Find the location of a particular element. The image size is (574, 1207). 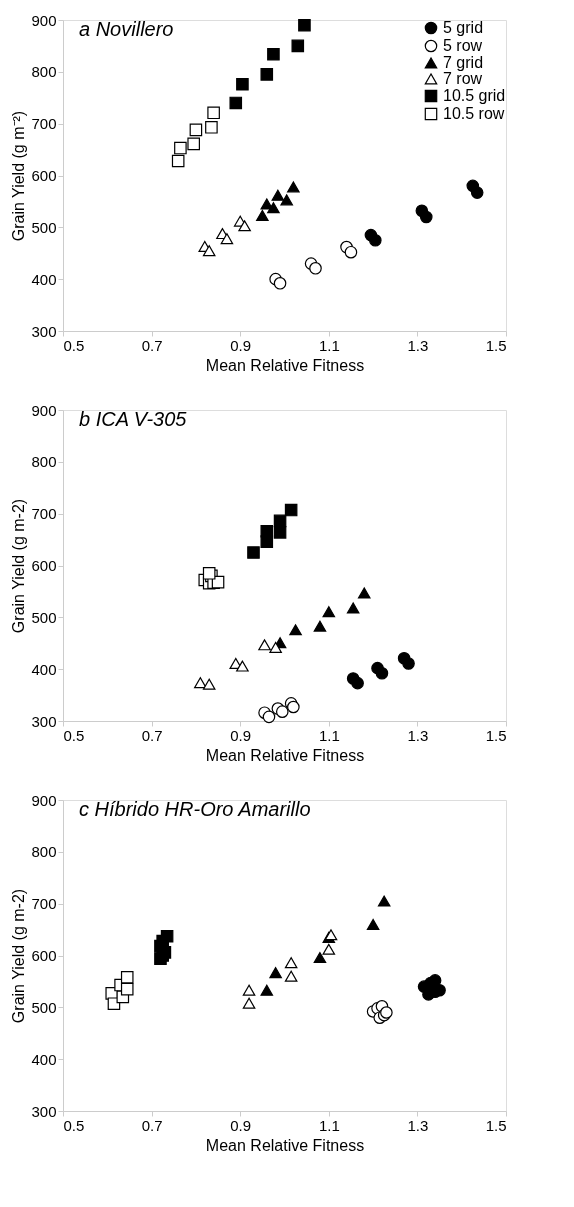

legend-label: 10.5 grid is located at coordinates (474, 95).